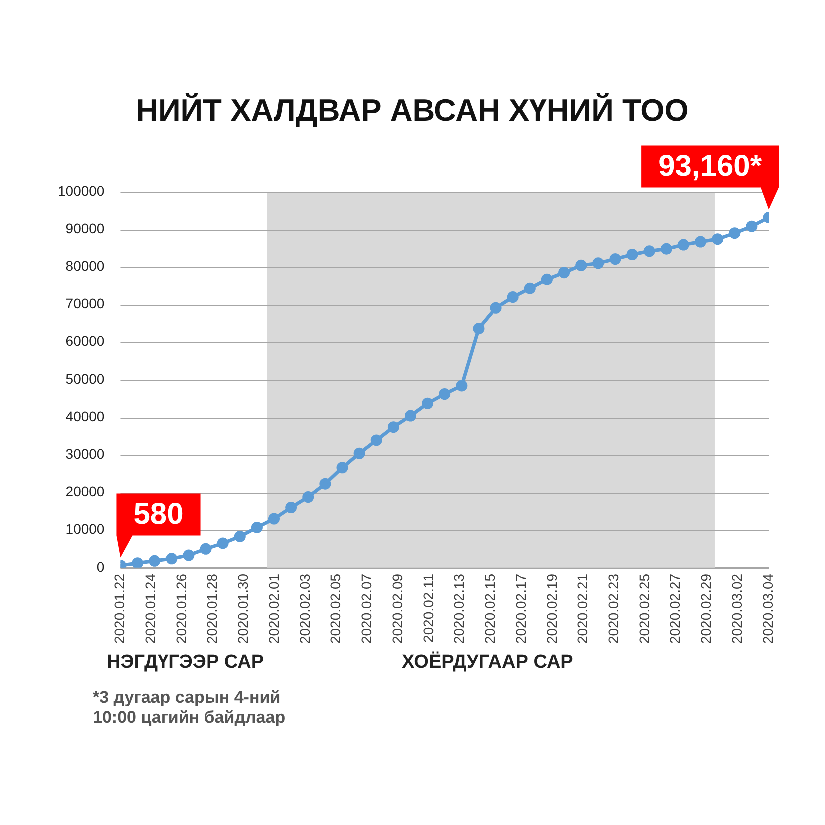 This screenshot has width=825, height=825. What do you see at coordinates (304, 609) in the screenshot?
I see `x-tick-label: 2020.02.03` at bounding box center [304, 609].